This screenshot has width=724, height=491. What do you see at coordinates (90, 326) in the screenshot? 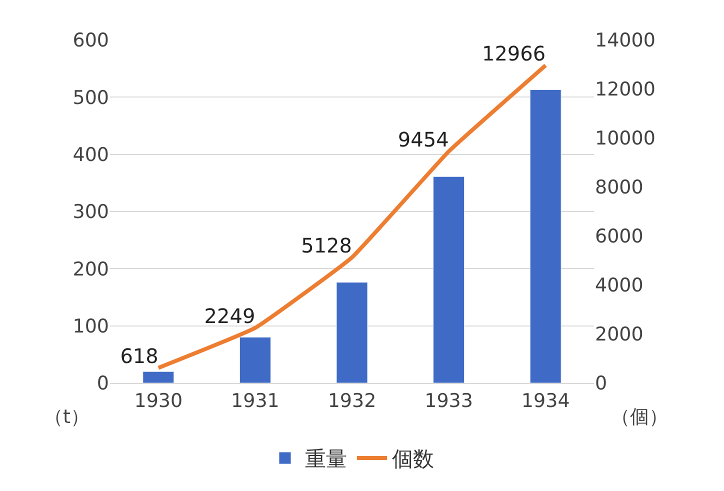
I see `y-tick-label: 100` at bounding box center [90, 326].